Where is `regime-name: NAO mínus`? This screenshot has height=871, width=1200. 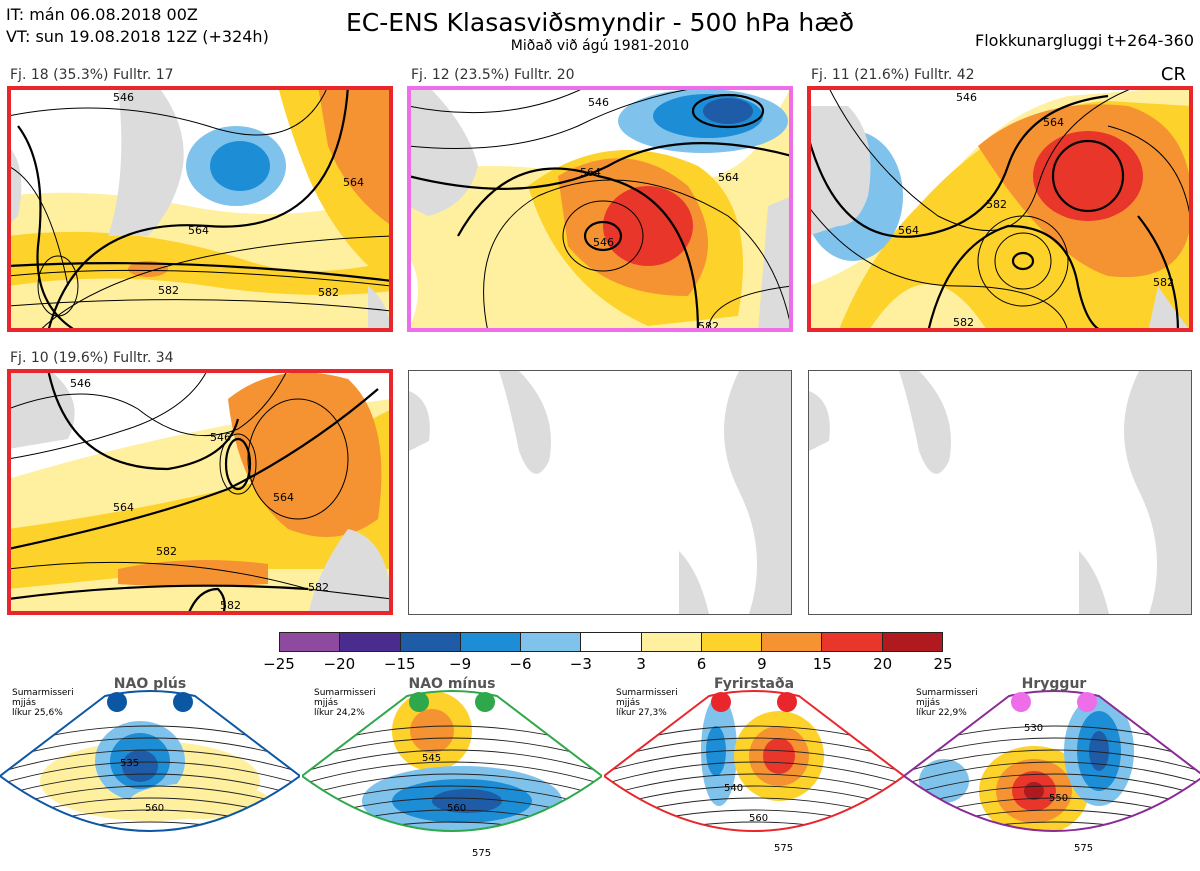
regime-name: NAO mínus is located at coordinates (452, 684).